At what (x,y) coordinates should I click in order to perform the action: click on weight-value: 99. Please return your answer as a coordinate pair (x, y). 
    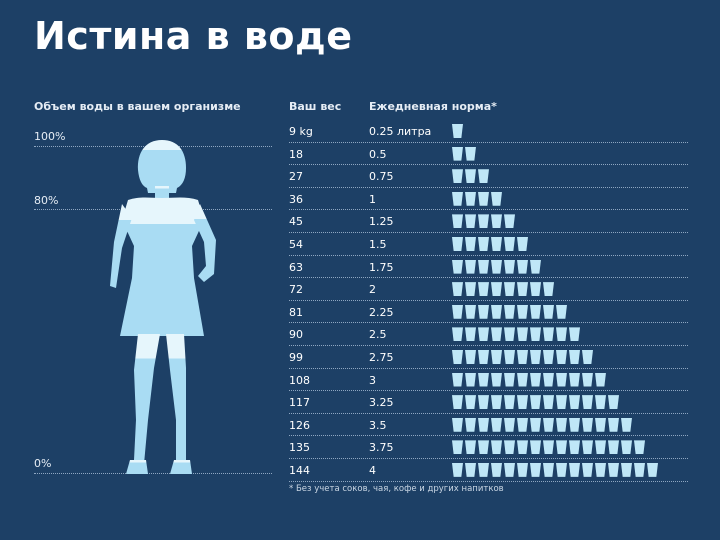
    Looking at the image, I should click on (296, 357).